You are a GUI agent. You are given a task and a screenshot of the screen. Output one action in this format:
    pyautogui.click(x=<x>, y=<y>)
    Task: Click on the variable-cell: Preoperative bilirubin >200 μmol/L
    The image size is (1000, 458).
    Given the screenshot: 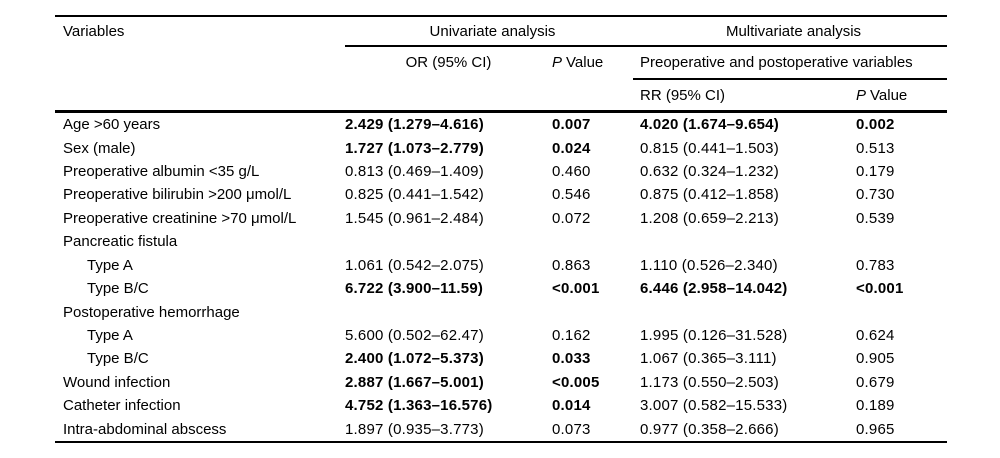 What is the action you would take?
    pyautogui.click(x=177, y=195)
    